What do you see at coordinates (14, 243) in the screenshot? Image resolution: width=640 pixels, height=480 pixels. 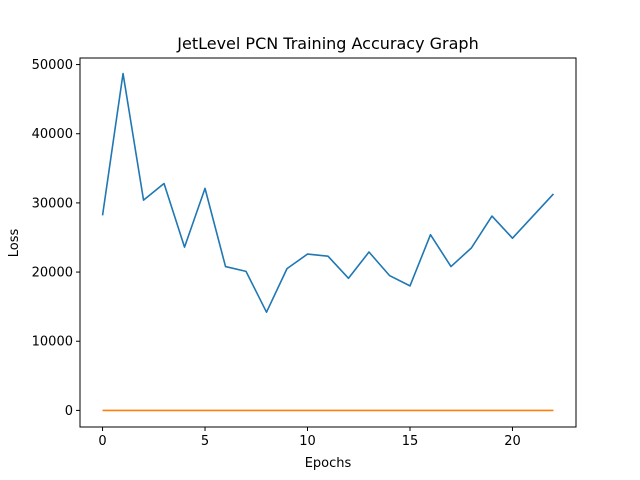 I see `y-axis-label: Loss` at bounding box center [14, 243].